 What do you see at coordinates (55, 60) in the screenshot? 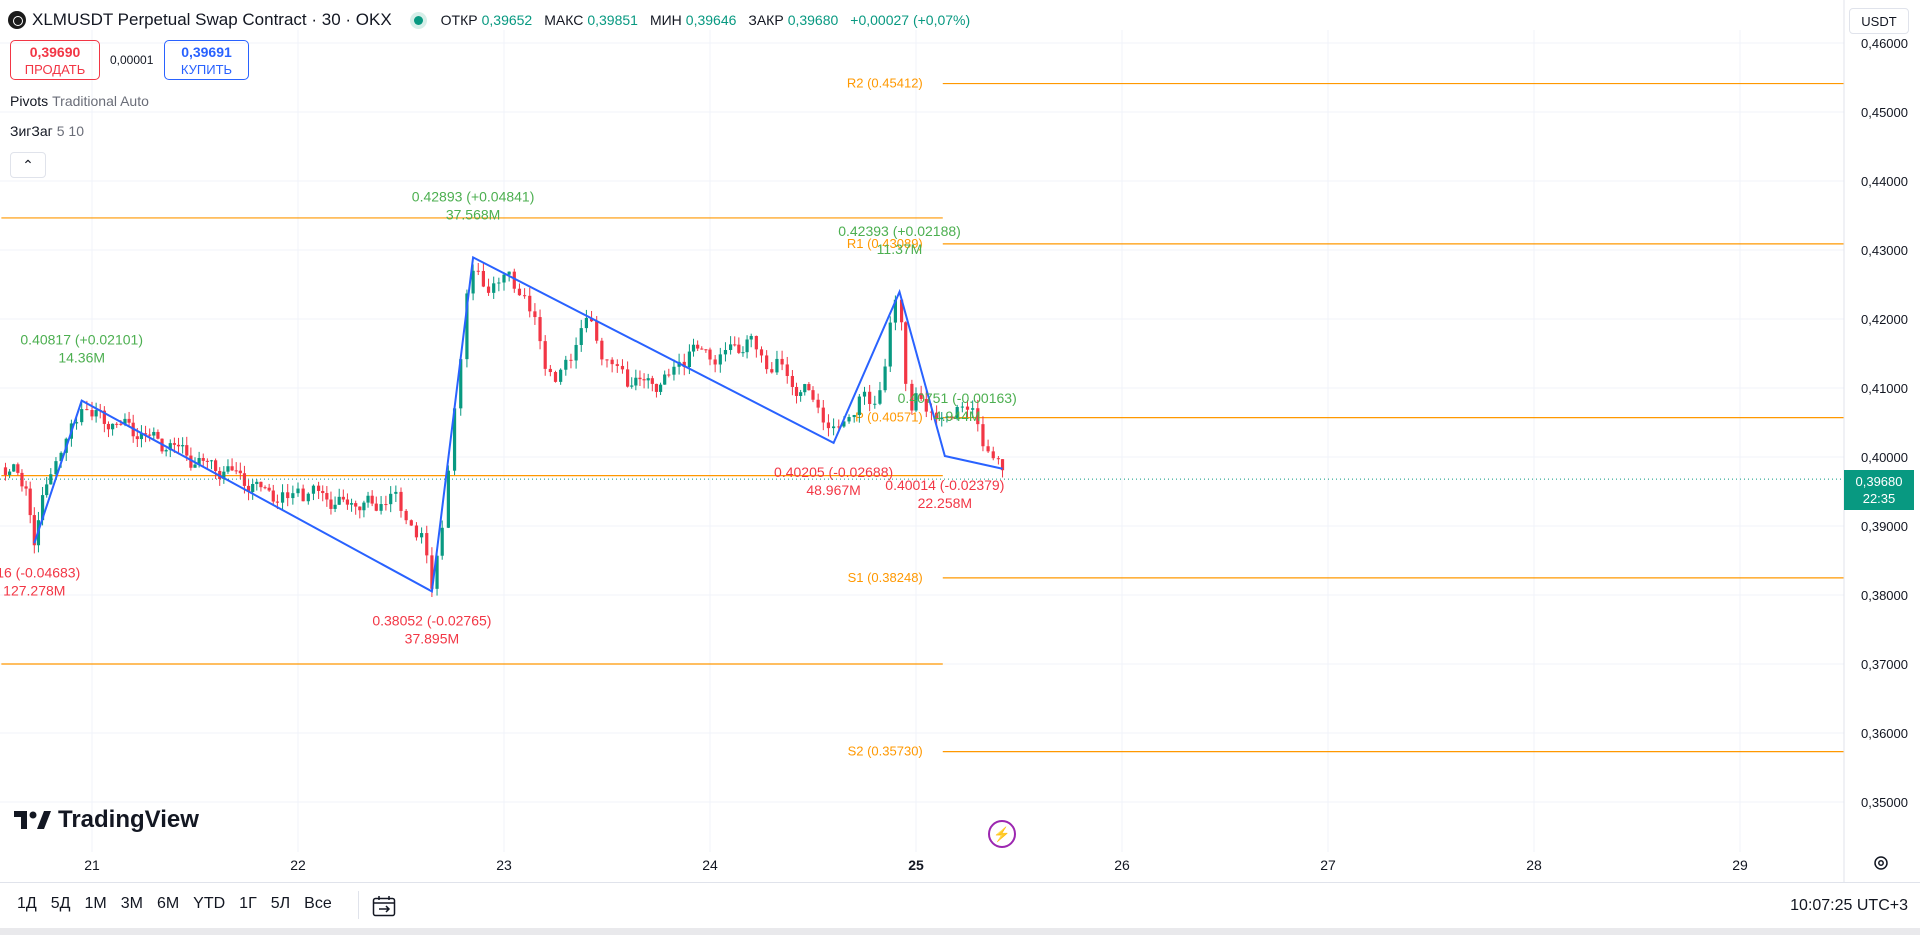
I see `sell-button: 0,39690 ПРОДАТЬ` at bounding box center [55, 60].